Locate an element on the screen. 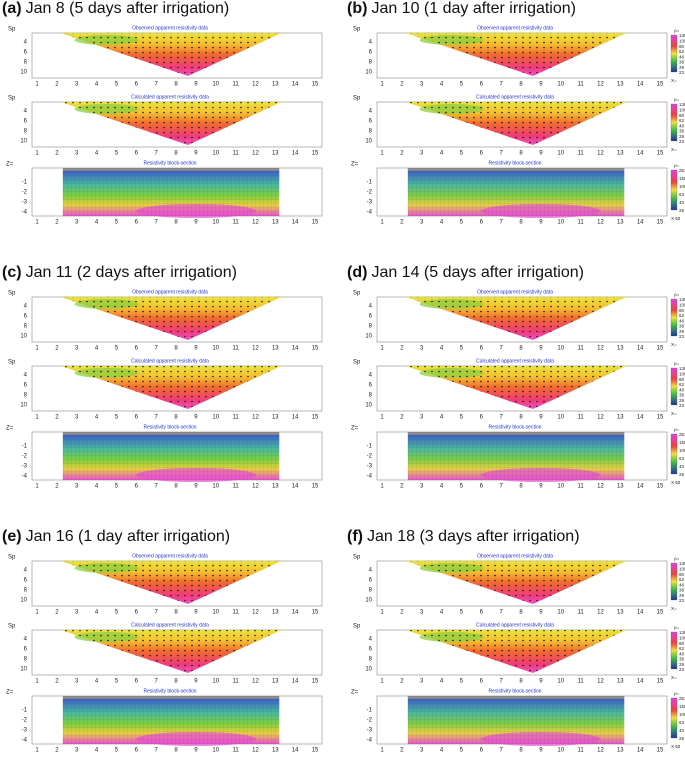 This screenshot has height=758, width=685. block-grid is located at coordinates (516, 193).